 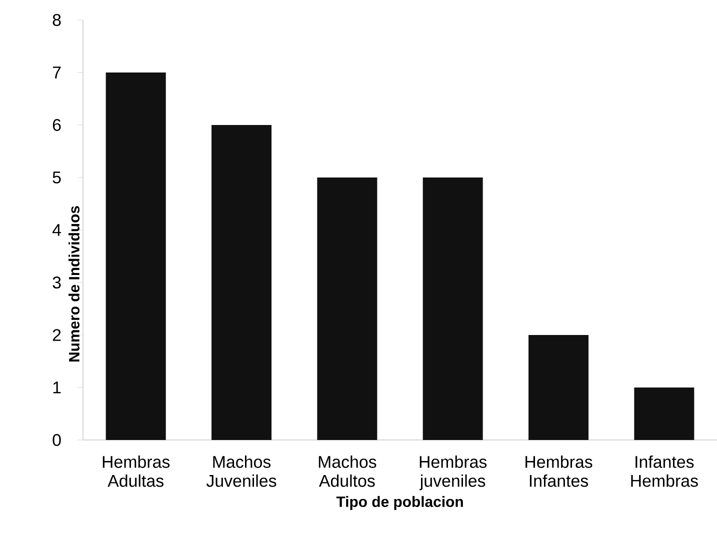 What do you see at coordinates (453, 473) in the screenshot?
I see `x-tick-label: Hembras juveniles` at bounding box center [453, 473].